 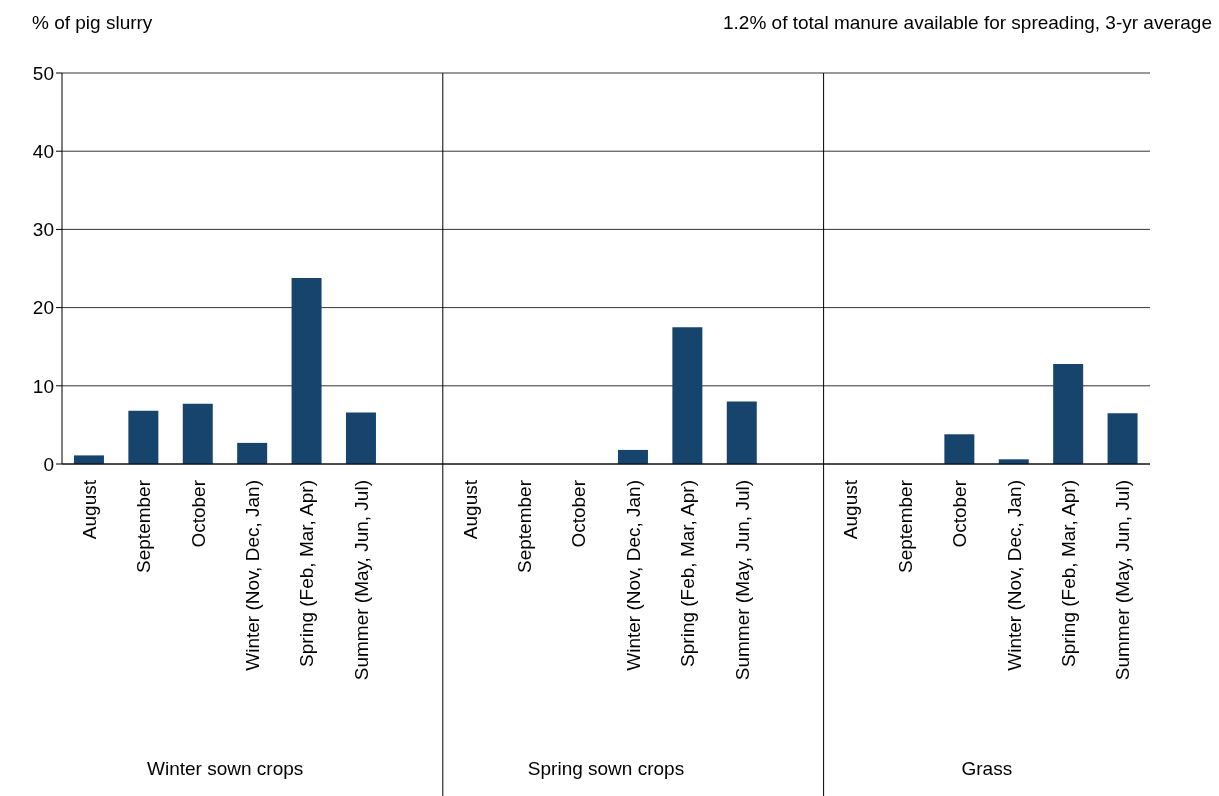 What do you see at coordinates (48, 464) in the screenshot?
I see `y-tick-label: 0` at bounding box center [48, 464].